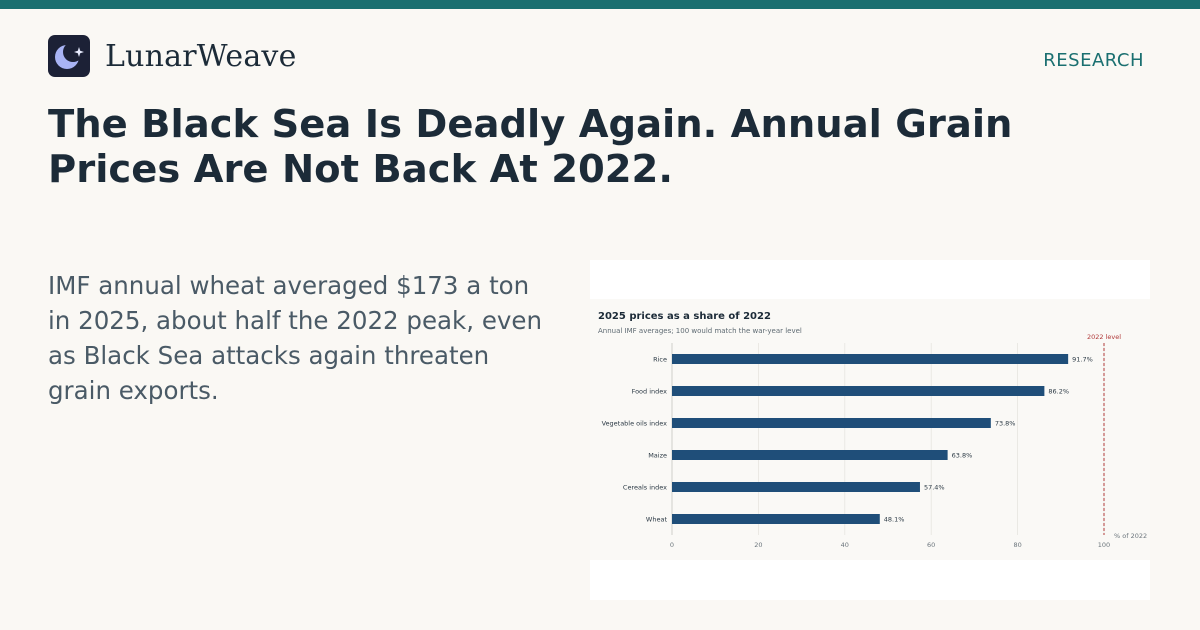  What do you see at coordinates (660, 360) in the screenshot?
I see `category-label: Rice` at bounding box center [660, 360].